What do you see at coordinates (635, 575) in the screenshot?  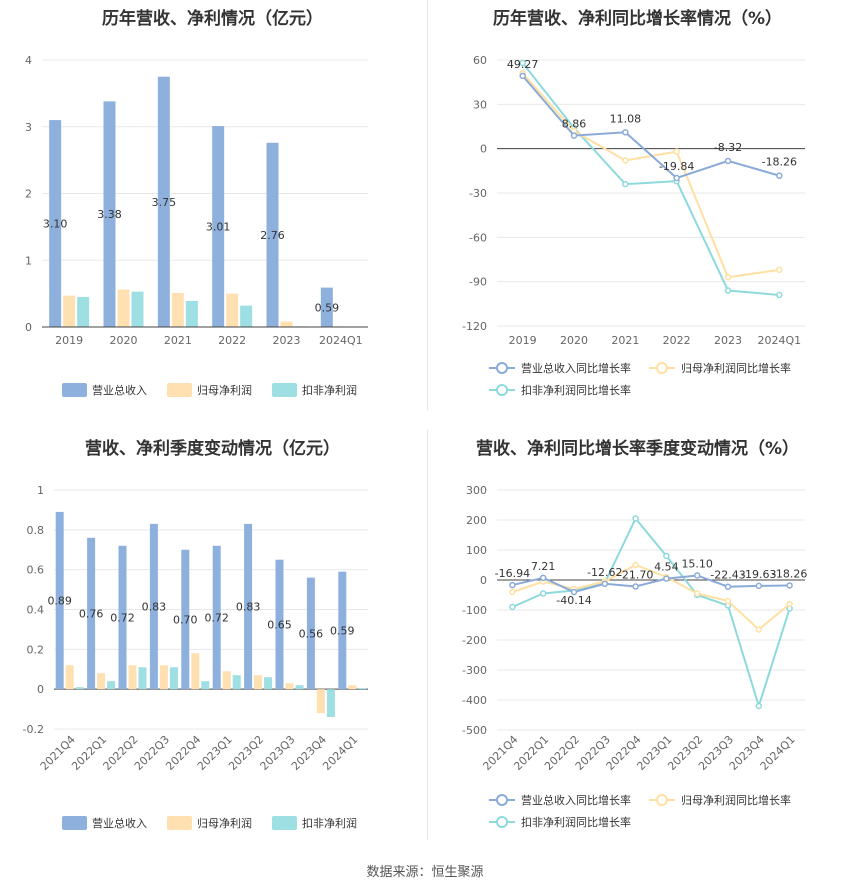 I see `data-label: -21.70` at bounding box center [635, 575].